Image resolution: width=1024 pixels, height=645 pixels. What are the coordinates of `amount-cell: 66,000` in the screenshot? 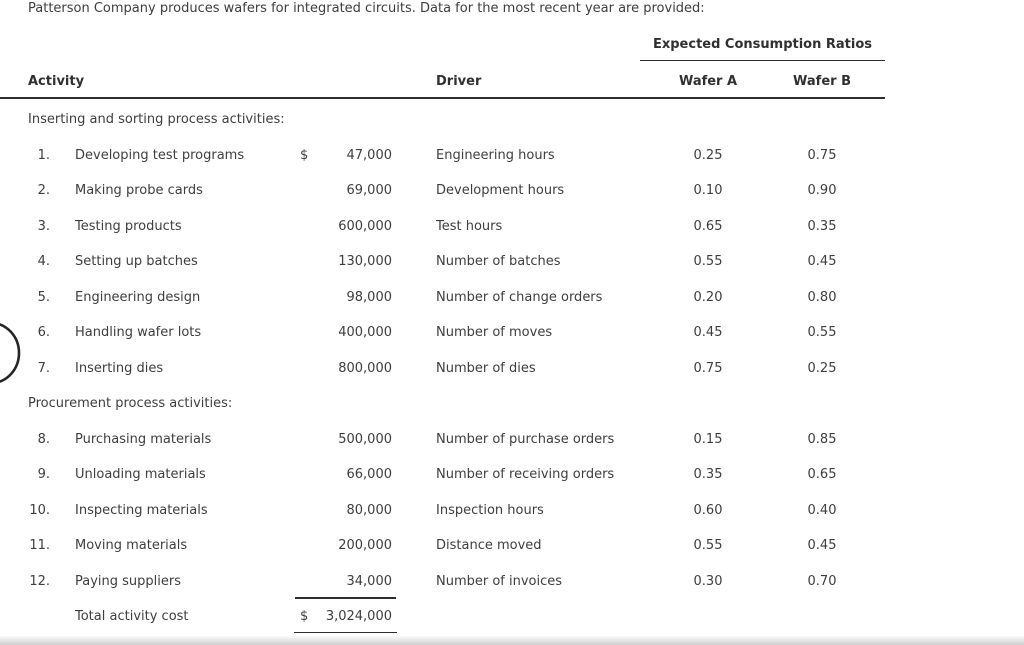 It's located at (369, 475).